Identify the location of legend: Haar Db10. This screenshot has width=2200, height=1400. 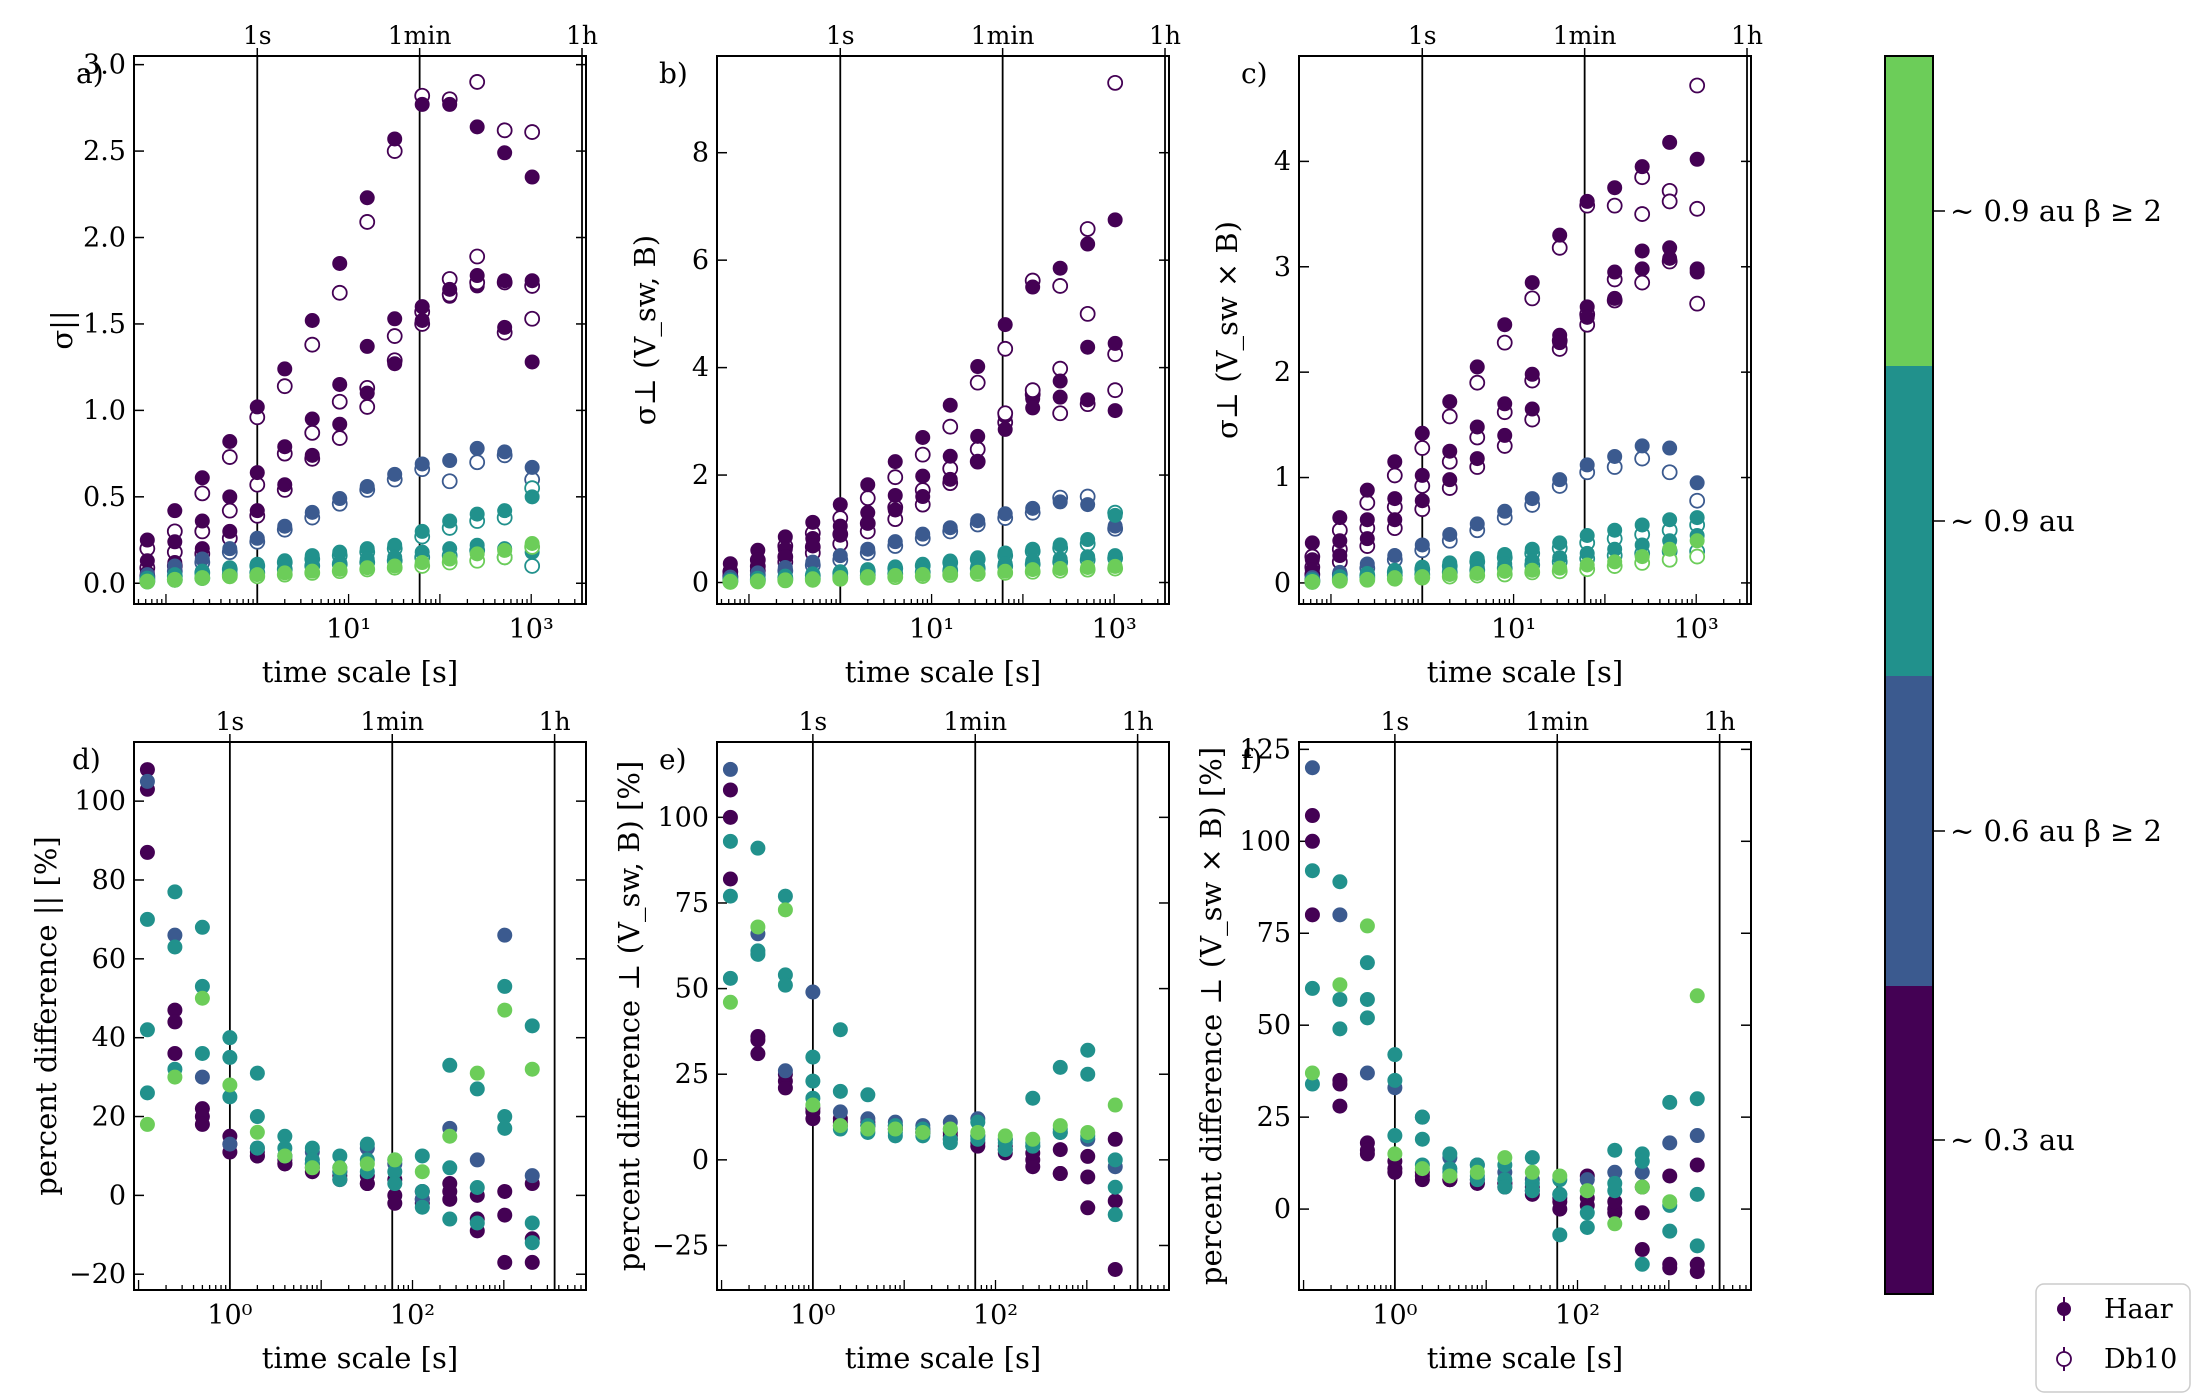
(2113, 1338).